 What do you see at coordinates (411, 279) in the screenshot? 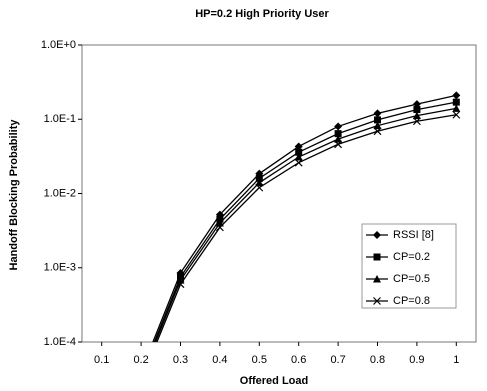
I see `legend-label: CP=0.5` at bounding box center [411, 279].